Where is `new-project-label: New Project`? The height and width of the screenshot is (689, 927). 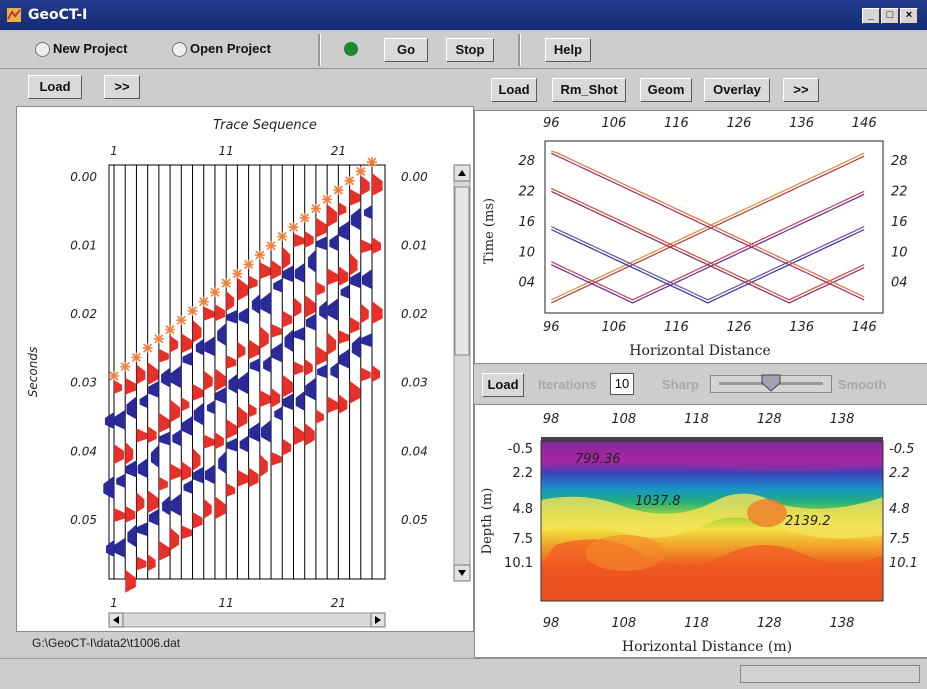 new-project-label: New Project is located at coordinates (90, 48).